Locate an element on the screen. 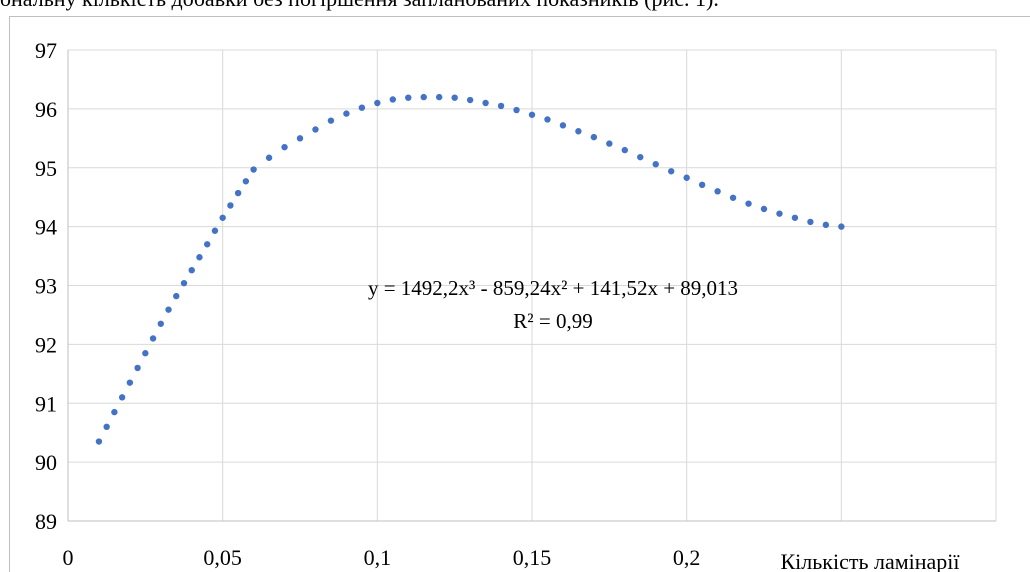 This screenshot has width=1030, height=572. y-tick-label: 97 is located at coordinates (46, 50).